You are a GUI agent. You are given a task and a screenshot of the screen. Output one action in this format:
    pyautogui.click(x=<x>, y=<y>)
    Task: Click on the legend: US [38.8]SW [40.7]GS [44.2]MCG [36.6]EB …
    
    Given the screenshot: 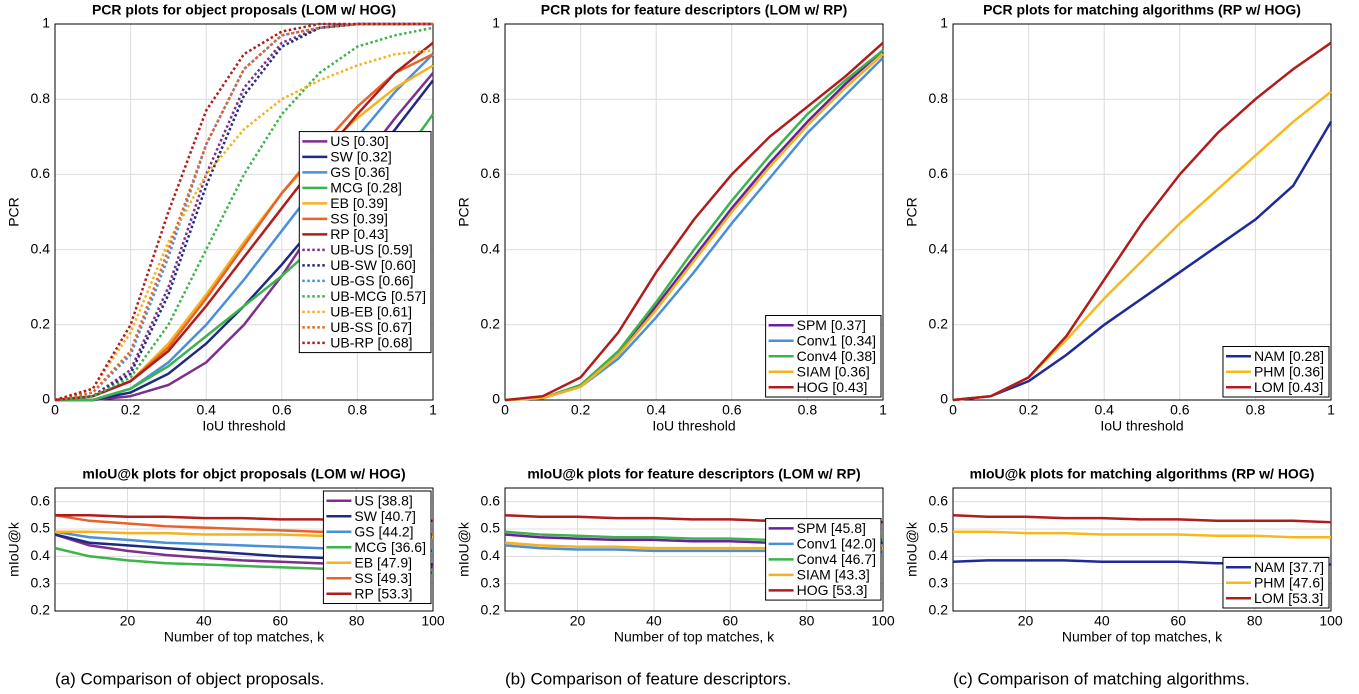 What is the action you would take?
    pyautogui.click(x=377, y=547)
    